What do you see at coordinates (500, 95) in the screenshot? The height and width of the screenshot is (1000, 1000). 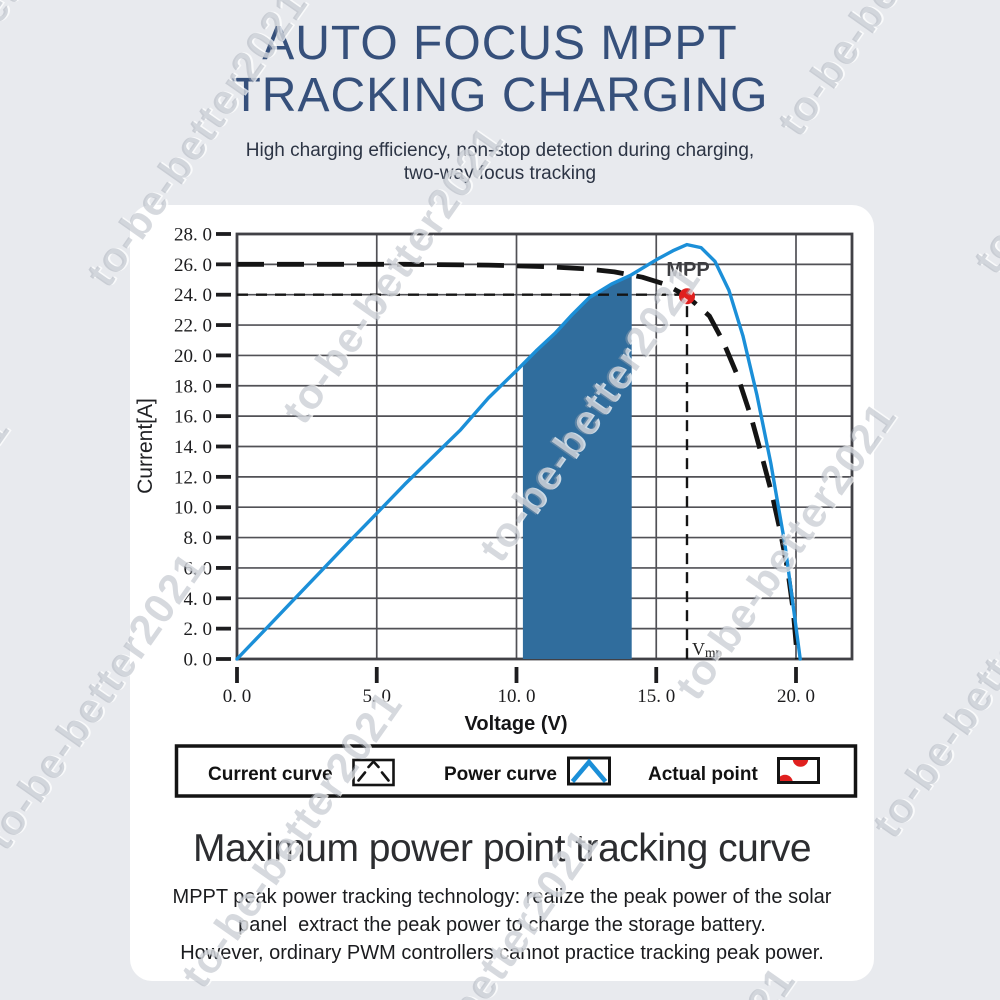 I see `page-title-line2: TRACKING CHARGING` at bounding box center [500, 95].